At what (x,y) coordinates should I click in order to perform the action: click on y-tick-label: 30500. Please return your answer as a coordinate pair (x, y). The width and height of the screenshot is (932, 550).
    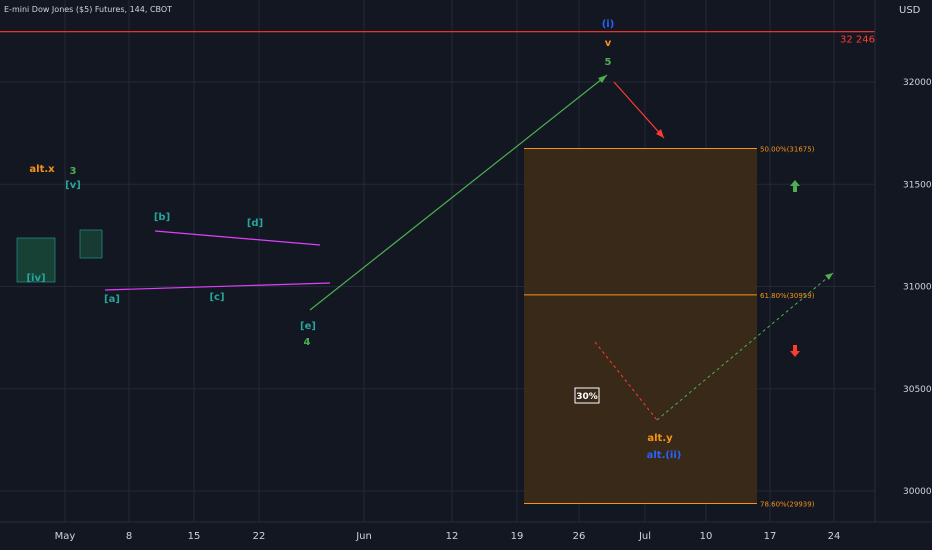
    Looking at the image, I should click on (917, 390).